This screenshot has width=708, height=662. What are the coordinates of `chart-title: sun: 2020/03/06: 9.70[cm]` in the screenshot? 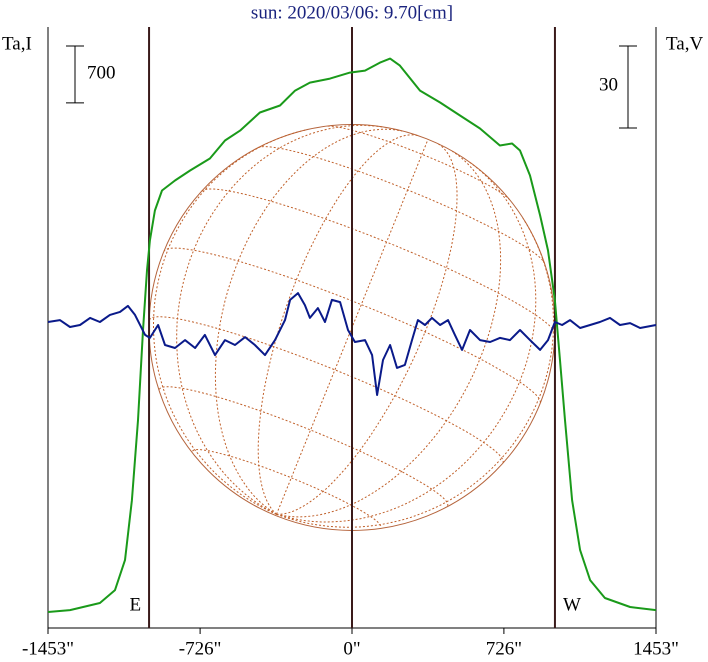 It's located at (352, 12).